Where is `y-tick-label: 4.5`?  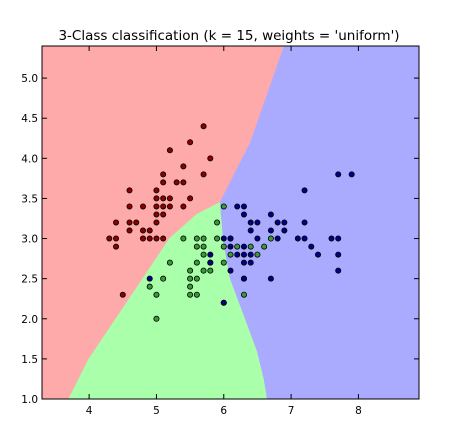 y-tick-label: 4.5 is located at coordinates (29, 119).